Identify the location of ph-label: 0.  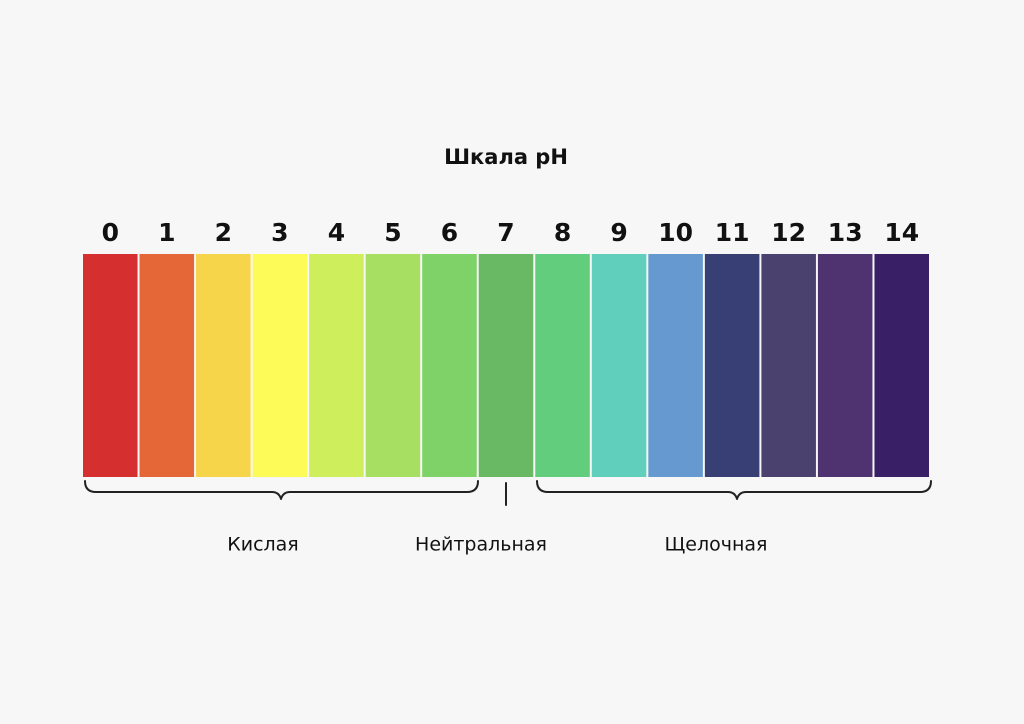
(110, 232).